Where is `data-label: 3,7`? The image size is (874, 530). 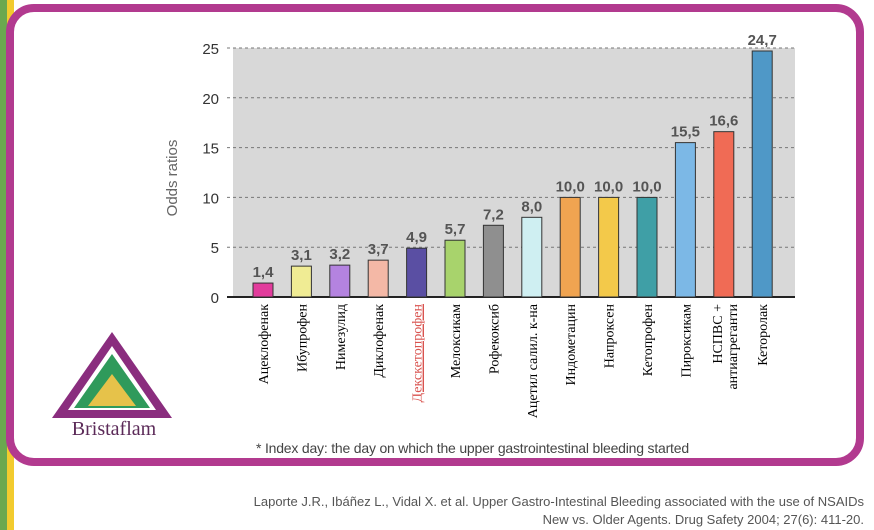 data-label: 3,7 is located at coordinates (378, 249).